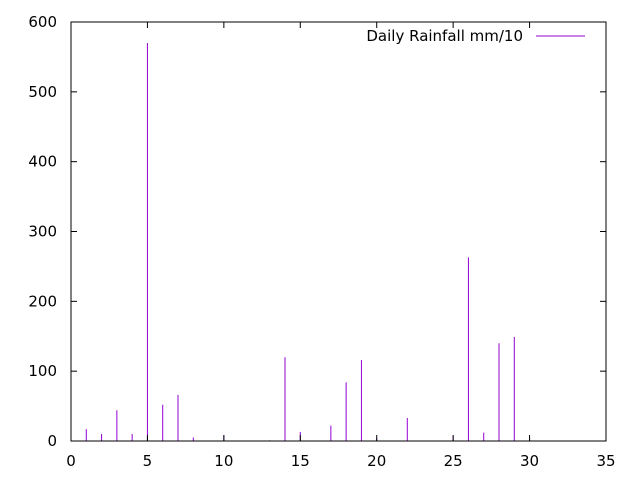 This screenshot has height=480, width=640. What do you see at coordinates (42, 92) in the screenshot?
I see `y-tick-label: 500` at bounding box center [42, 92].